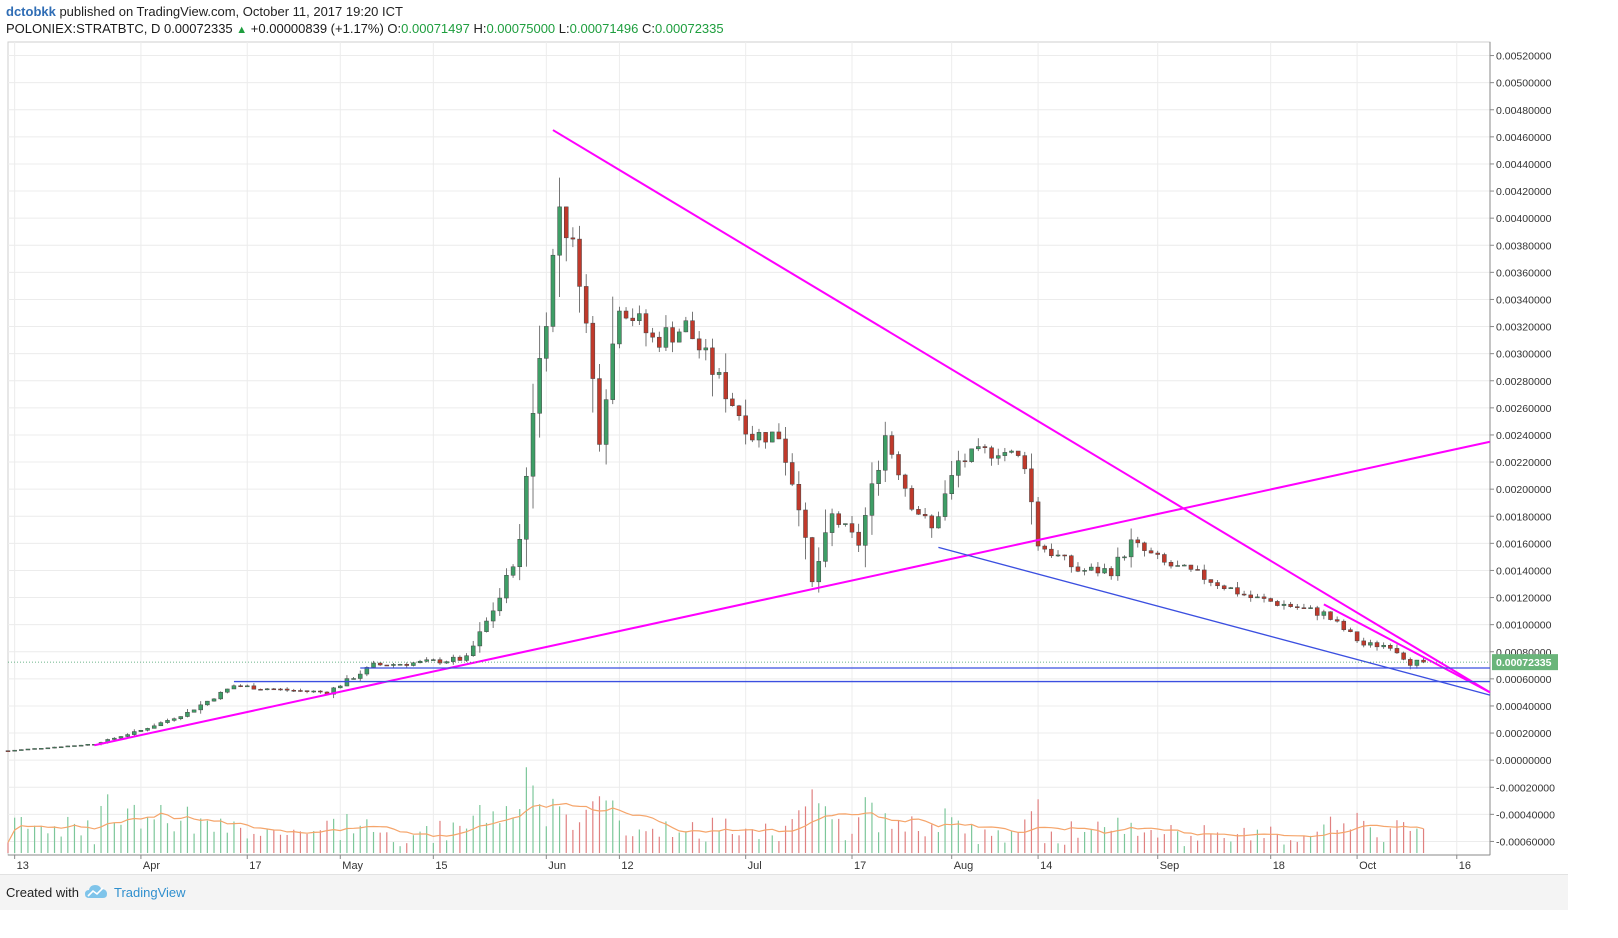 This screenshot has width=1618, height=938. What do you see at coordinates (151, 866) in the screenshot?
I see `x-tick-label: Apr` at bounding box center [151, 866].